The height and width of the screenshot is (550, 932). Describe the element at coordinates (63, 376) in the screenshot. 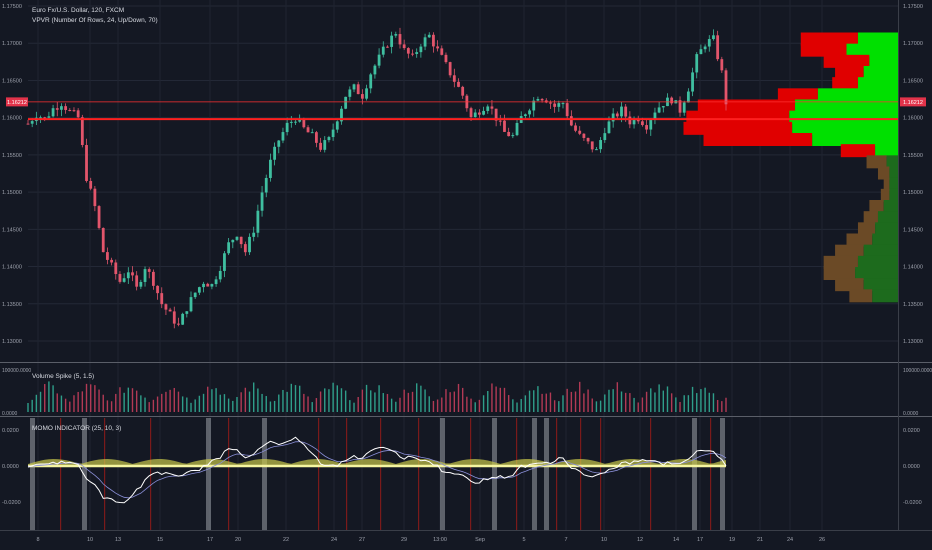

I see `volume-pane-title: Volume Spike (5, 1.5)` at that location.